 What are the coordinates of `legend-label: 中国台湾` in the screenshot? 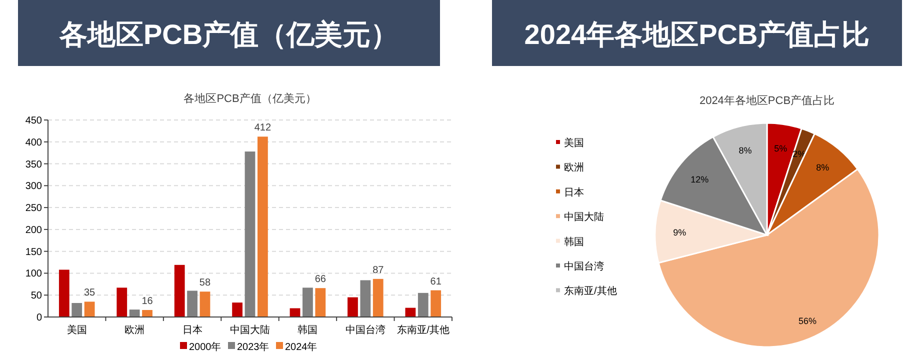 It's located at (584, 266).